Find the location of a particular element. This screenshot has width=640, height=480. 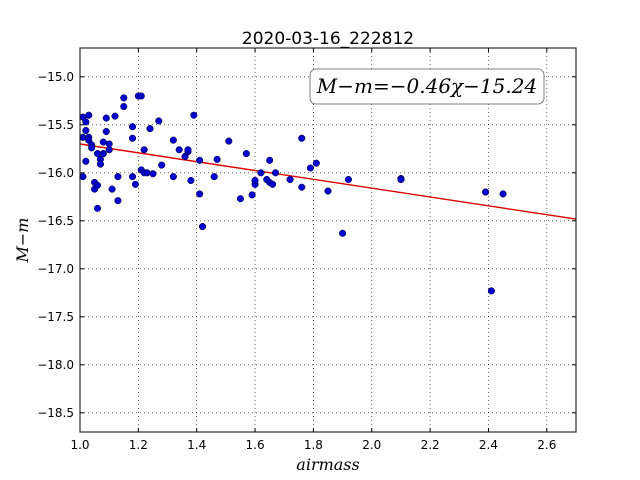

x-tick-label: 2.0 is located at coordinates (371, 445).